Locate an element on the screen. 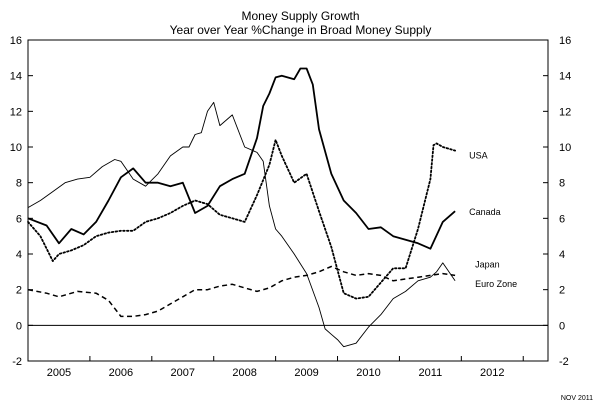 This screenshot has height=410, width=601. x-tick-label: 2007 is located at coordinates (183, 373).